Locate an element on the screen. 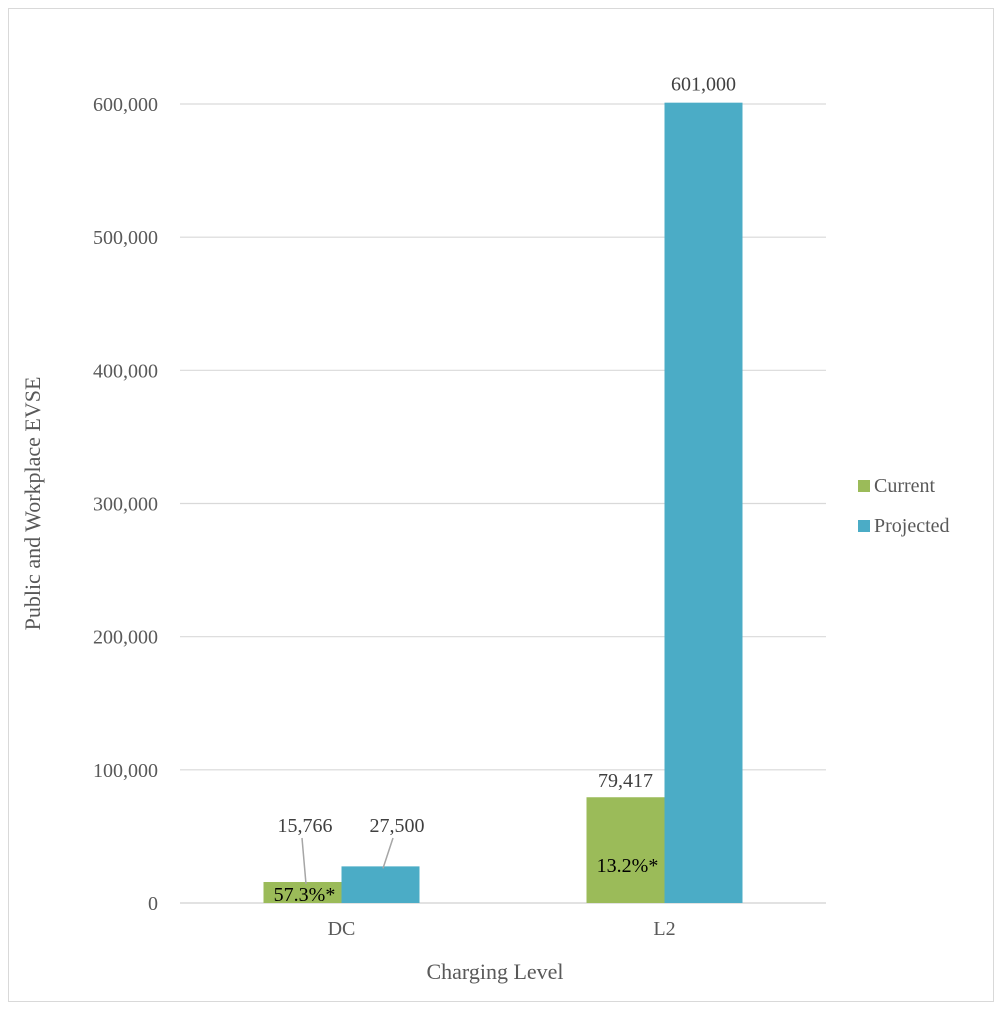 The height and width of the screenshot is (1010, 1003). data-label-current-dc: 15,766 is located at coordinates (305, 826).